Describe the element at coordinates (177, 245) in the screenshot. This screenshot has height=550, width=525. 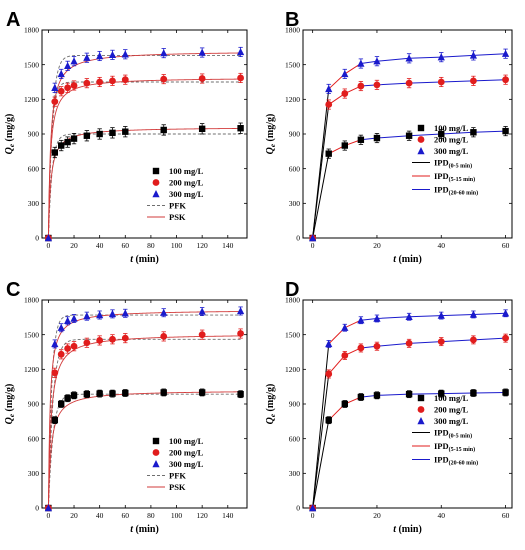
I see `x-tick-label: 100` at that location.